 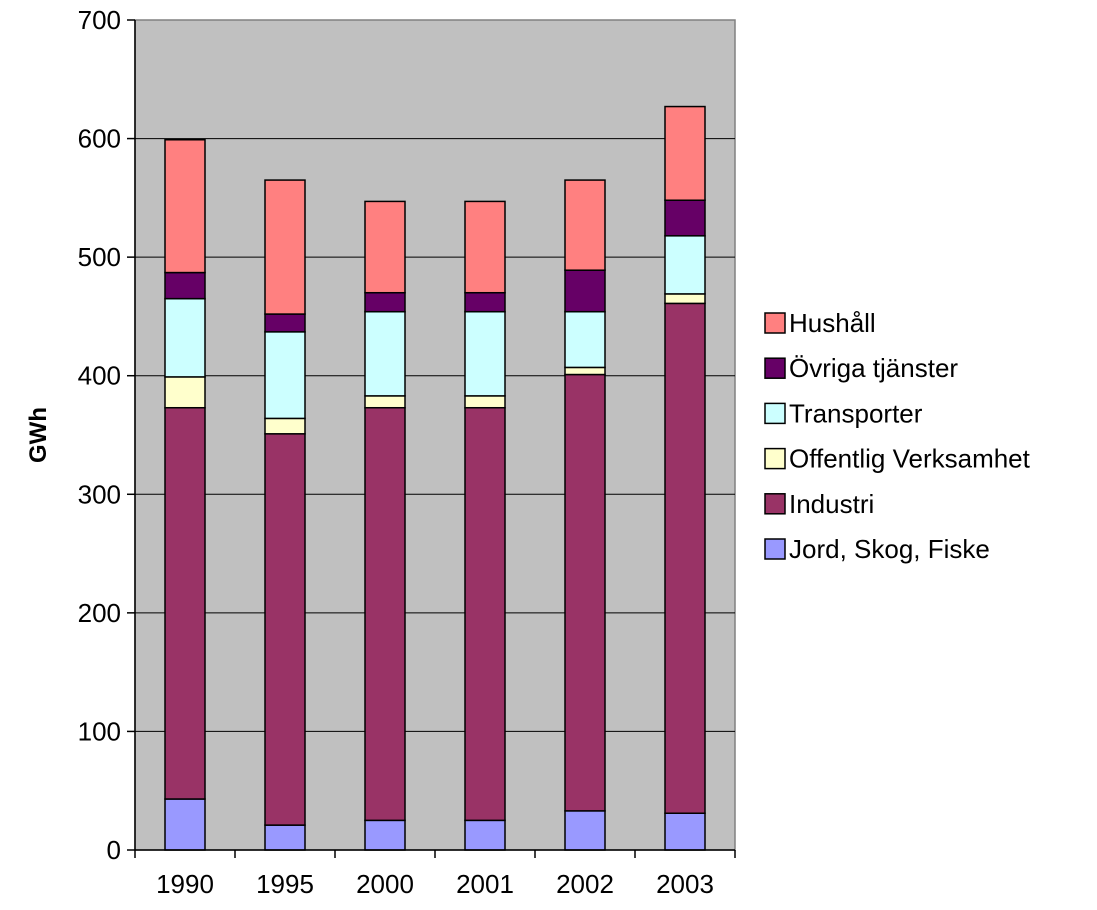 I want to click on y-tick-label: 100, so click(x=99, y=731).